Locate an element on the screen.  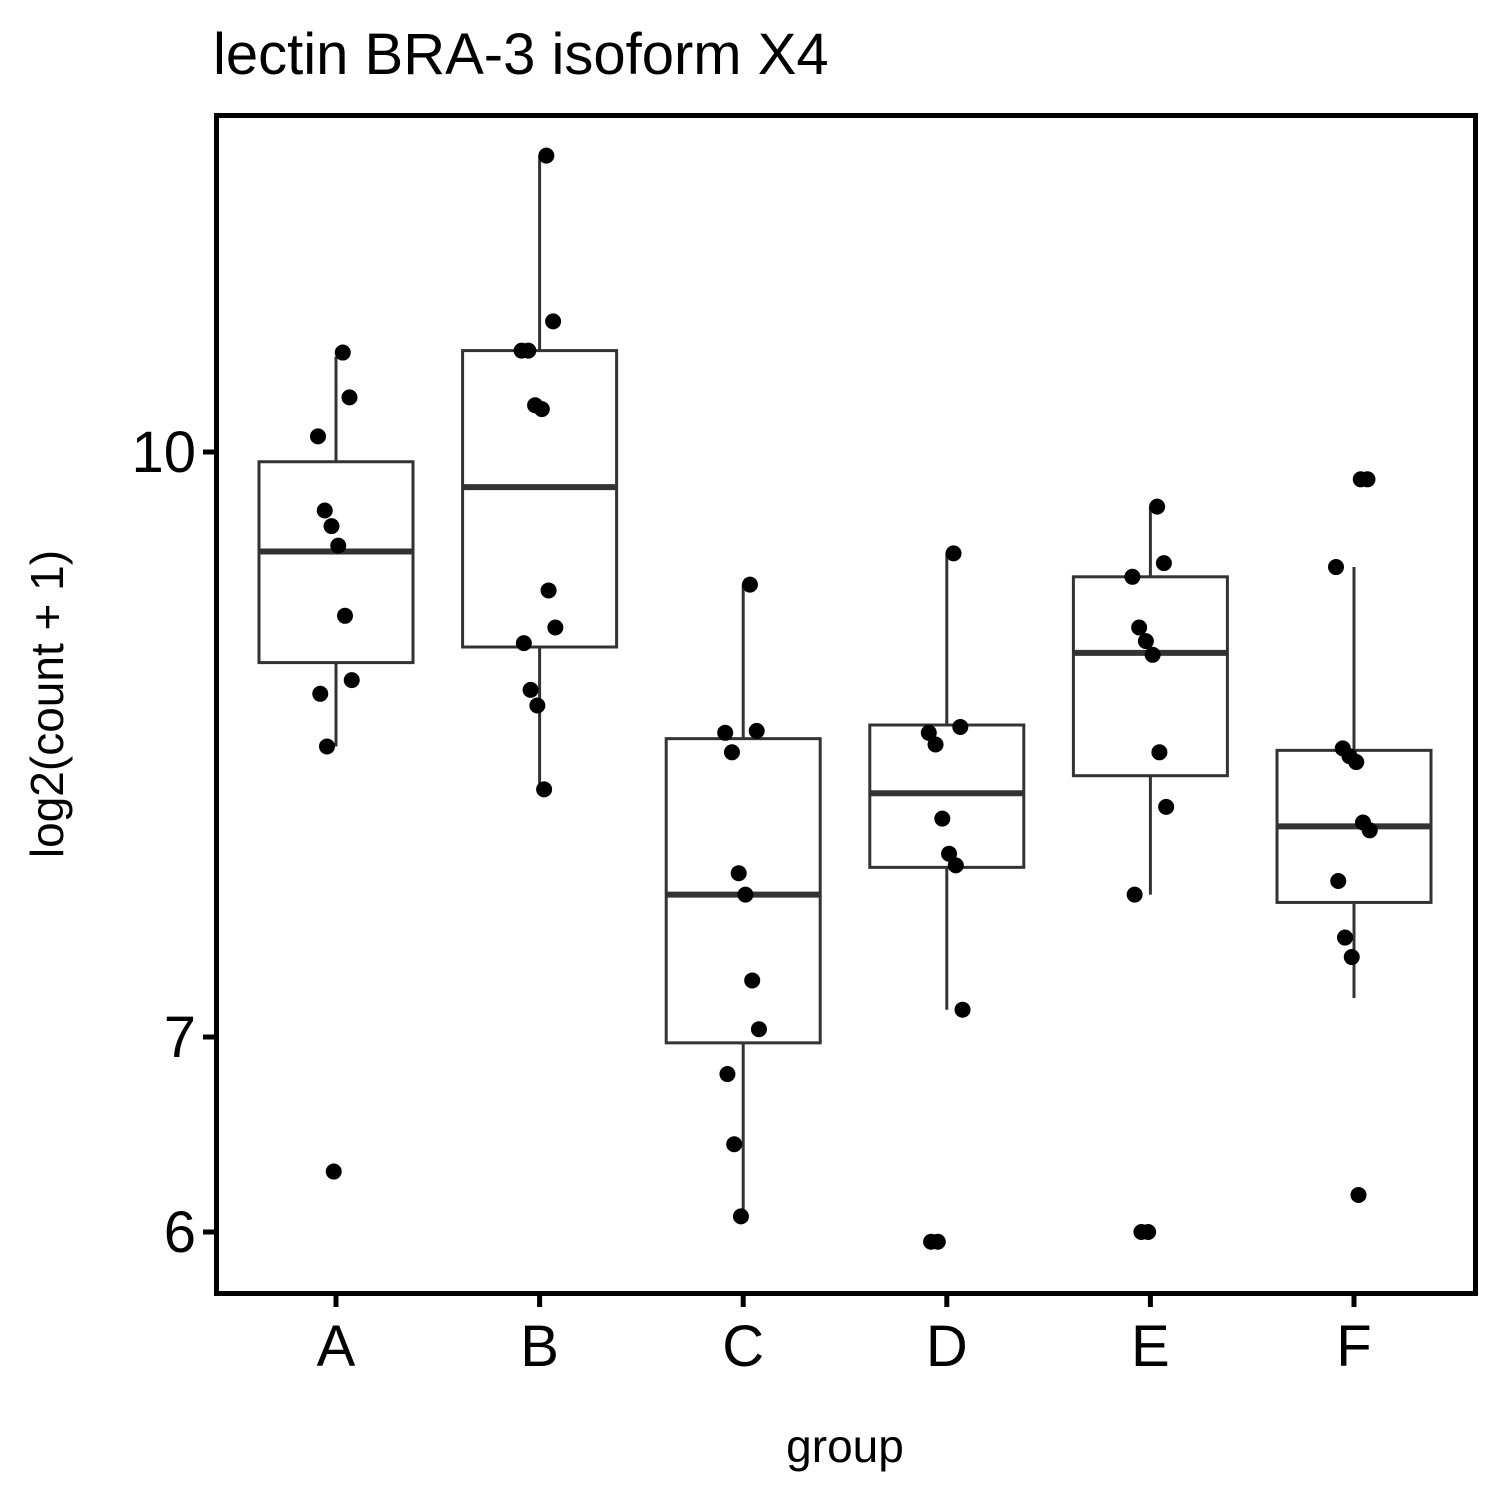
chart-title: lectin BRA-3 isoform X4 is located at coordinates (521, 54).